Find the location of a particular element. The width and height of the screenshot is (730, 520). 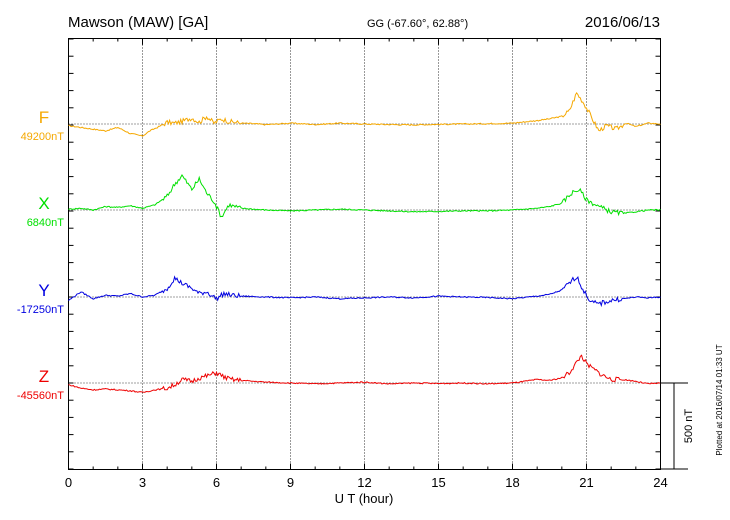

series-line-z is located at coordinates (364, 373).